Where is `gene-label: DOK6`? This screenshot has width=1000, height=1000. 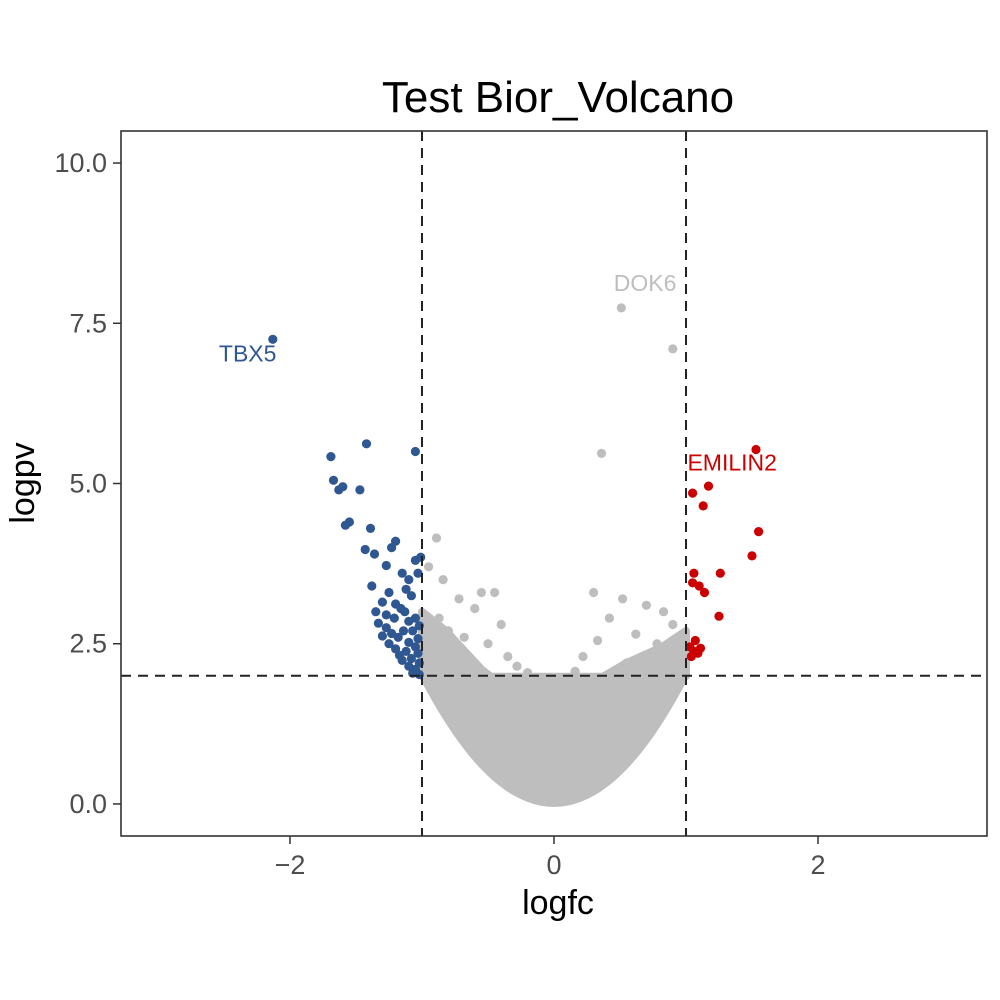 gene-label: DOK6 is located at coordinates (645, 283).